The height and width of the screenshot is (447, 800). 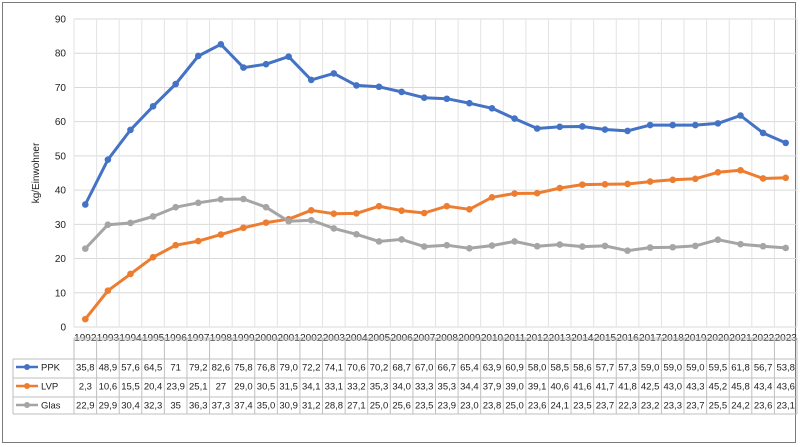 What do you see at coordinates (785, 387) in the screenshot?
I see `table-cell-lvp: 43,6` at bounding box center [785, 387].